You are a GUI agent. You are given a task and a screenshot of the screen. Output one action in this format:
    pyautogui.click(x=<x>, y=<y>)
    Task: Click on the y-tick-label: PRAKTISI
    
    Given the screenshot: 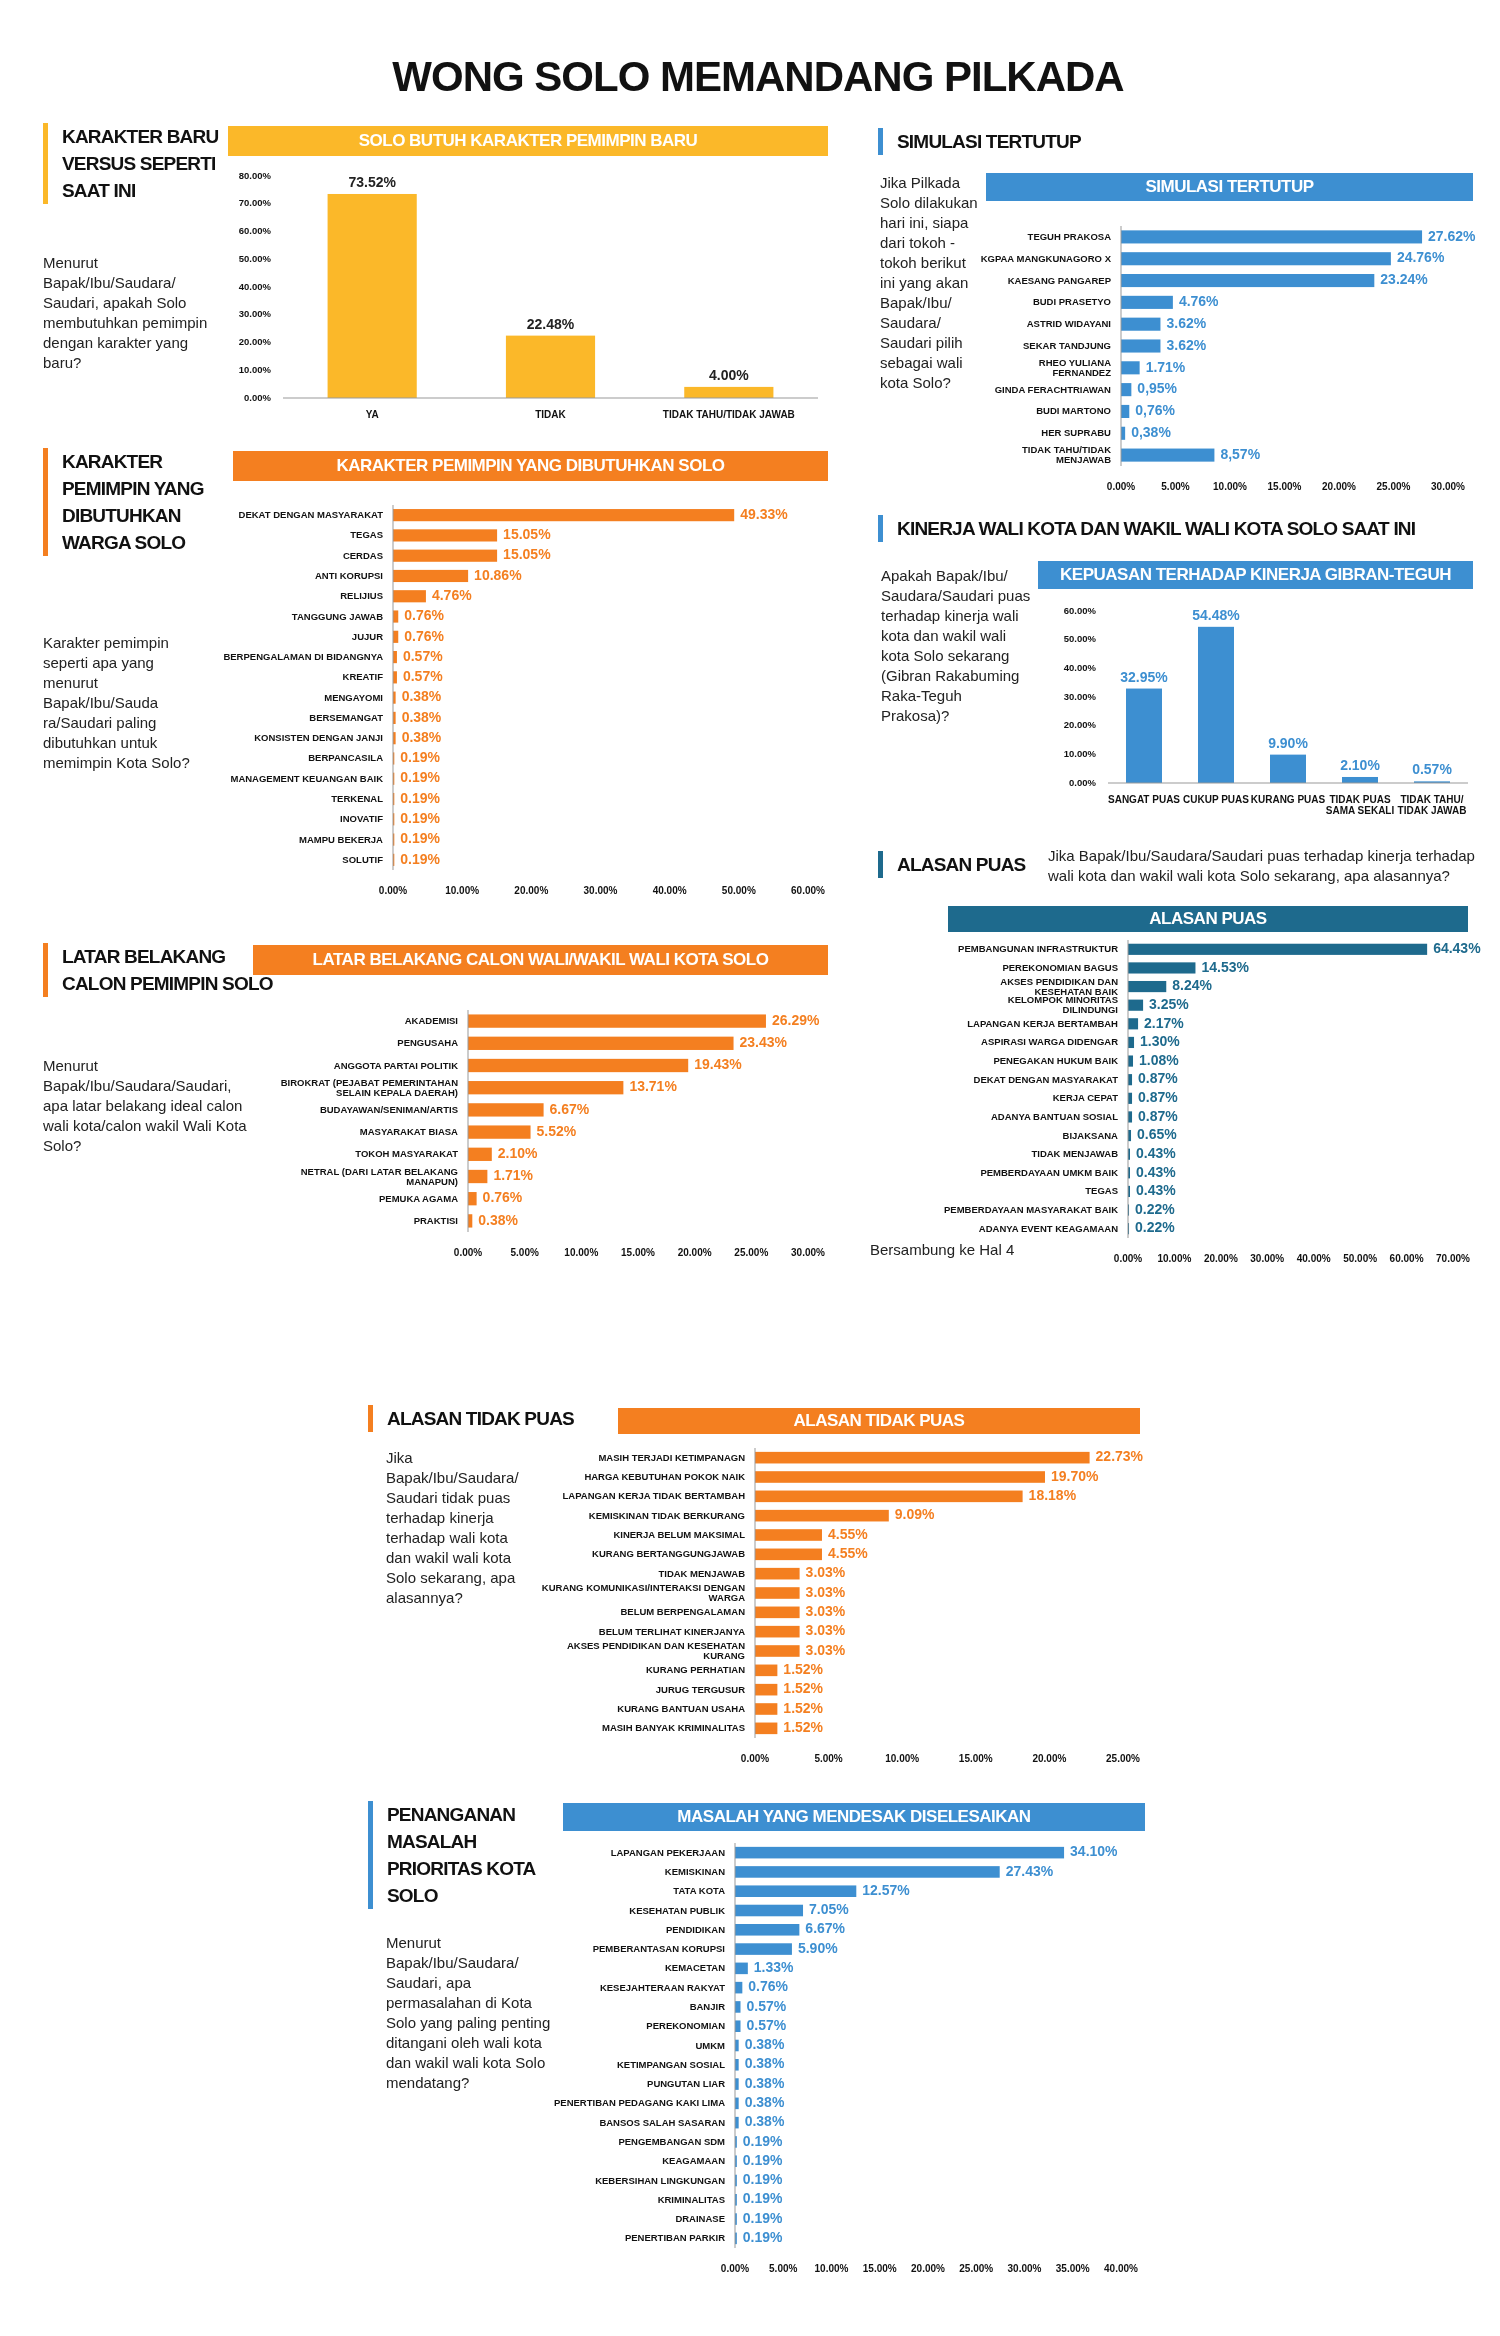 What is the action you would take?
    pyautogui.click(x=435, y=1220)
    